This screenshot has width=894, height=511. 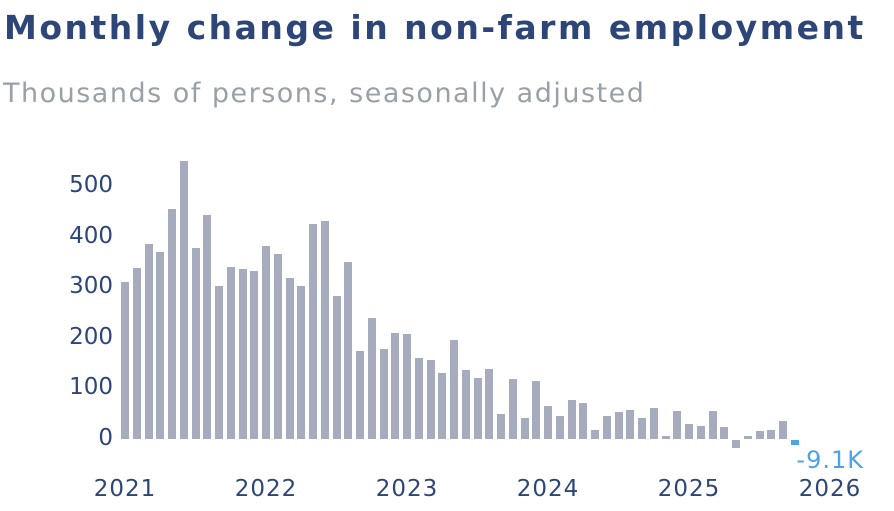 What do you see at coordinates (91, 235) in the screenshot?
I see `y-tick-label: 400` at bounding box center [91, 235].